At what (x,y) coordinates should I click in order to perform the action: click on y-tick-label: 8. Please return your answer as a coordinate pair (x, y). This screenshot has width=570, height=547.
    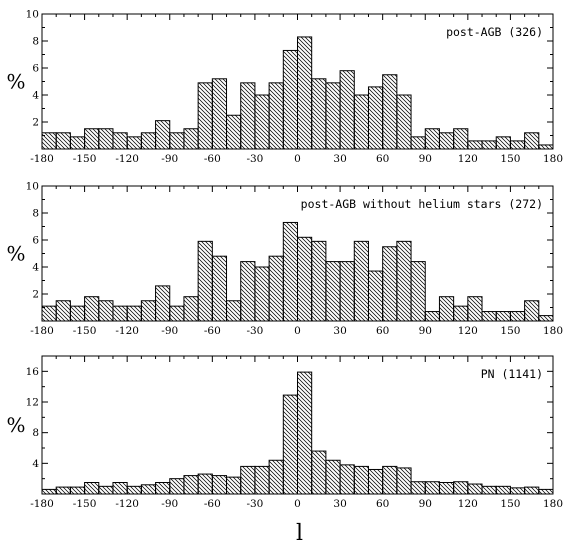
    Looking at the image, I should click on (35, 214).